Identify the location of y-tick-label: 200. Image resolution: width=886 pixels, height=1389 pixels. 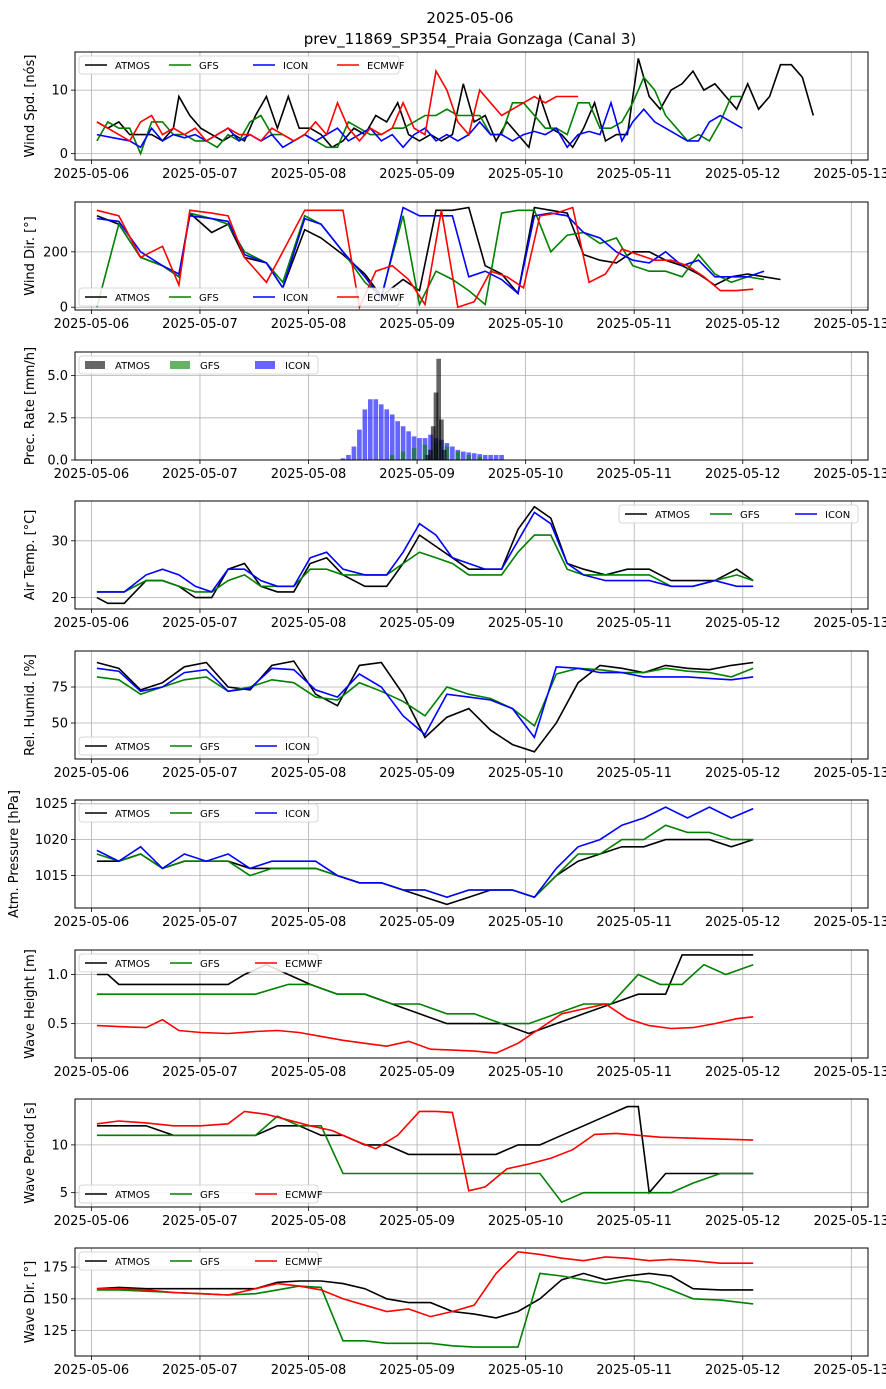
(55, 252).